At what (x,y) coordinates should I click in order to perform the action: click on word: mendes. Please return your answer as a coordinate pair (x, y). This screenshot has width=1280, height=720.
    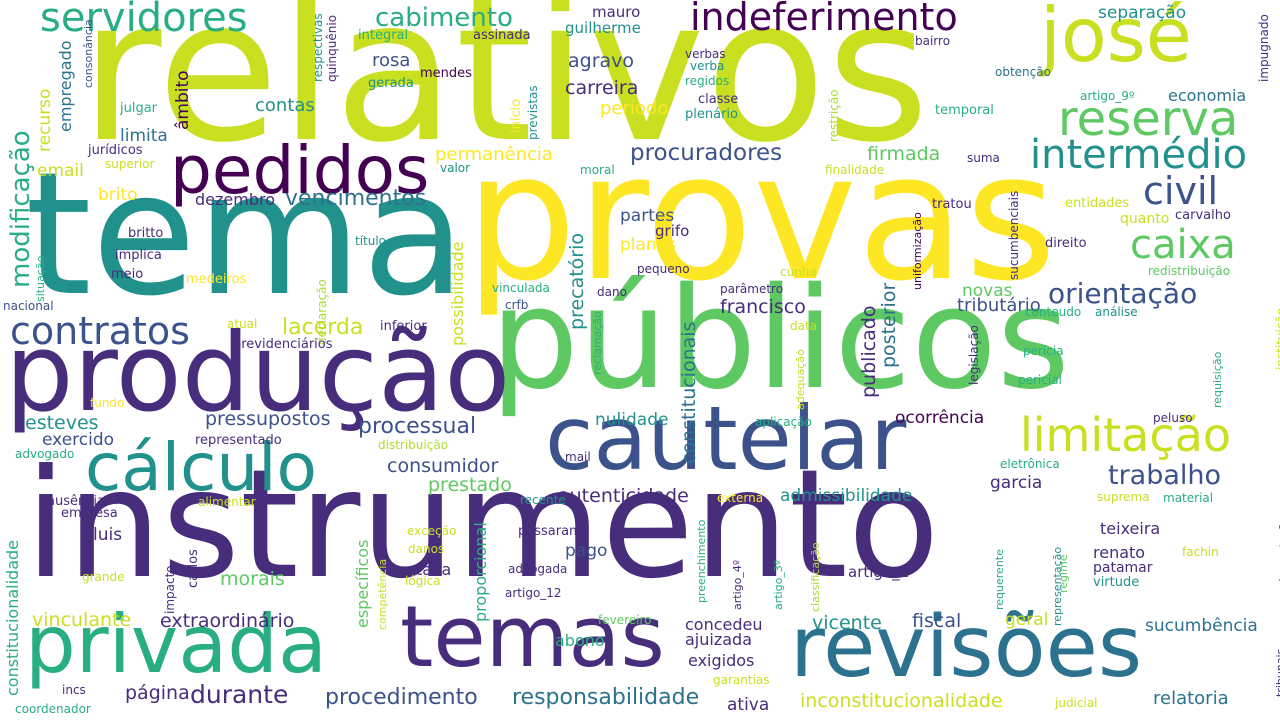
    Looking at the image, I should click on (446, 73).